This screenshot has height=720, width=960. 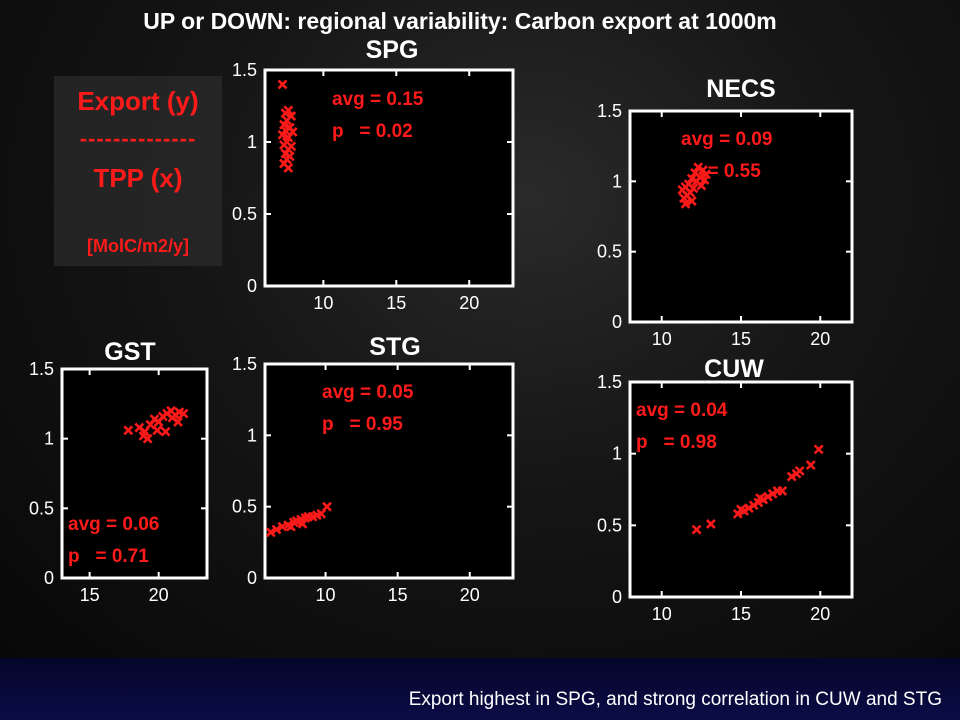 I want to click on spg-y-tick-label: 0, so click(x=252, y=286).